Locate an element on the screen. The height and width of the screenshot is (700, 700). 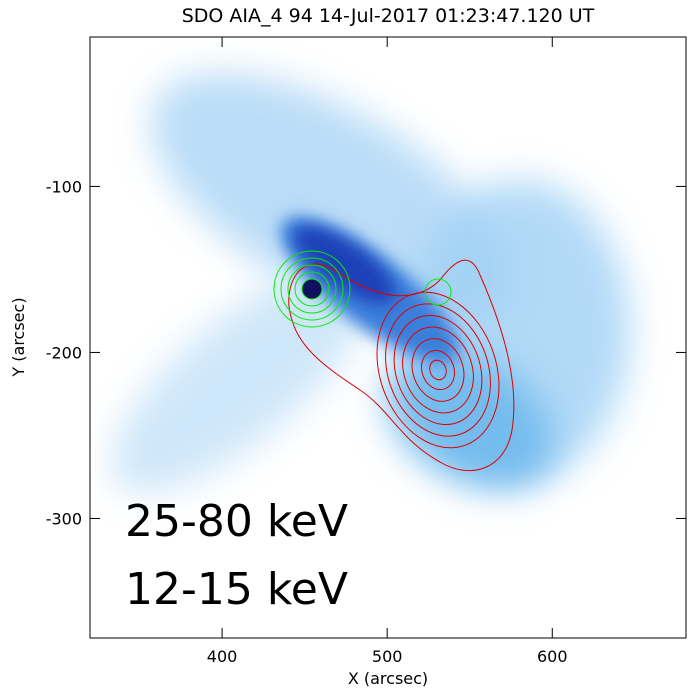
y-tick-label: -200 is located at coordinates (64, 352).